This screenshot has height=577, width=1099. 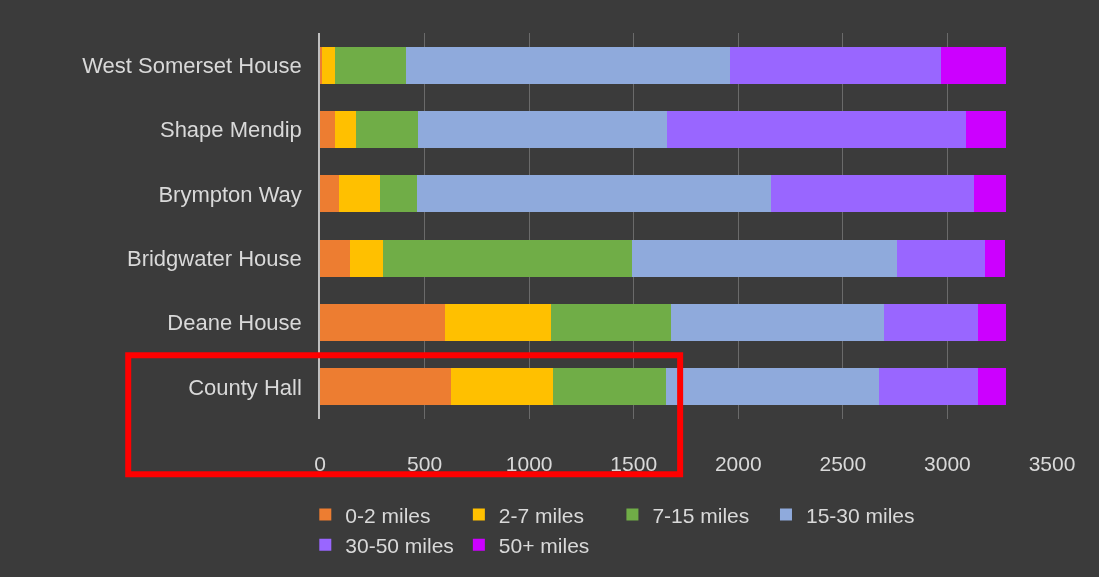 I want to click on x-tick-label: 500, so click(x=425, y=463).